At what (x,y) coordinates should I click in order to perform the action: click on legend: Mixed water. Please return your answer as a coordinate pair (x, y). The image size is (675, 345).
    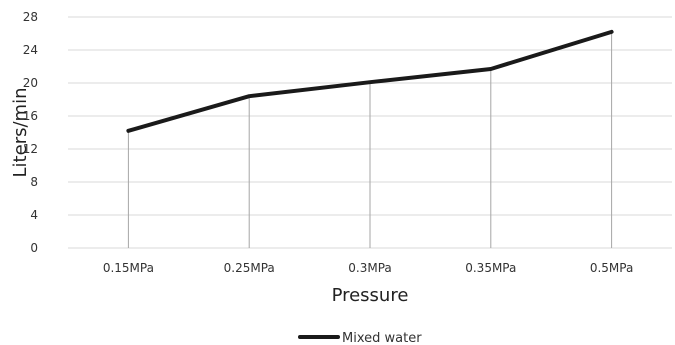
    Looking at the image, I should click on (360, 338).